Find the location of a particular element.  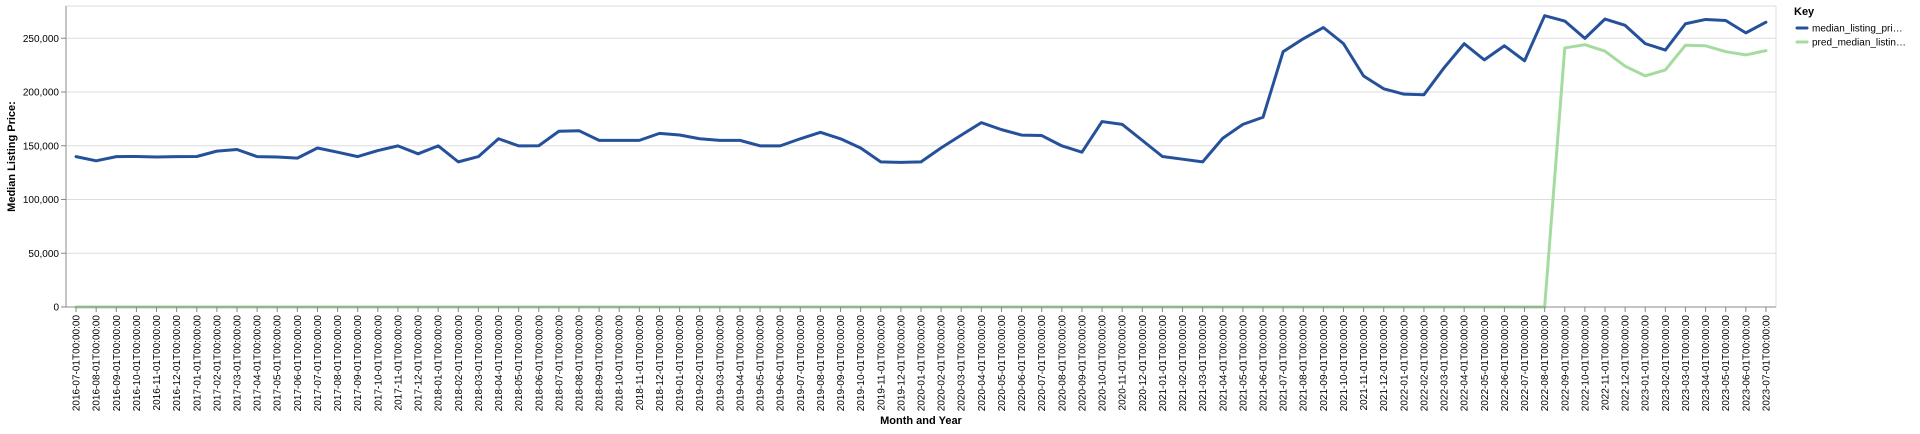

x-tick-label: 2019-01-01T00:00:00 is located at coordinates (680, 363).